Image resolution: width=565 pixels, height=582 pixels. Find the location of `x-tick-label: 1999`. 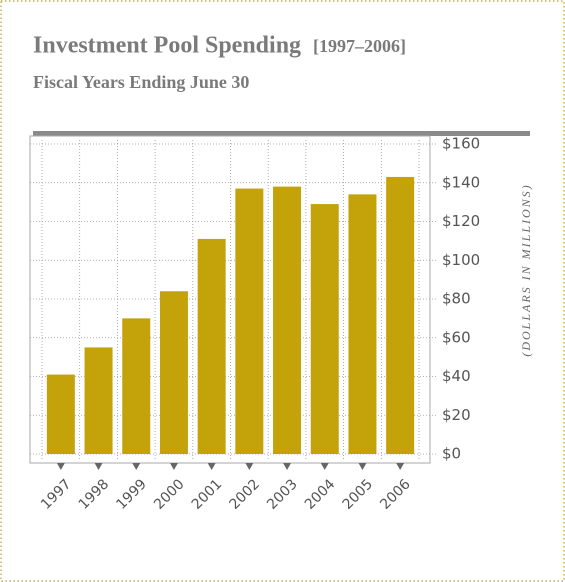

x-tick-label: 1999 is located at coordinates (131, 494).